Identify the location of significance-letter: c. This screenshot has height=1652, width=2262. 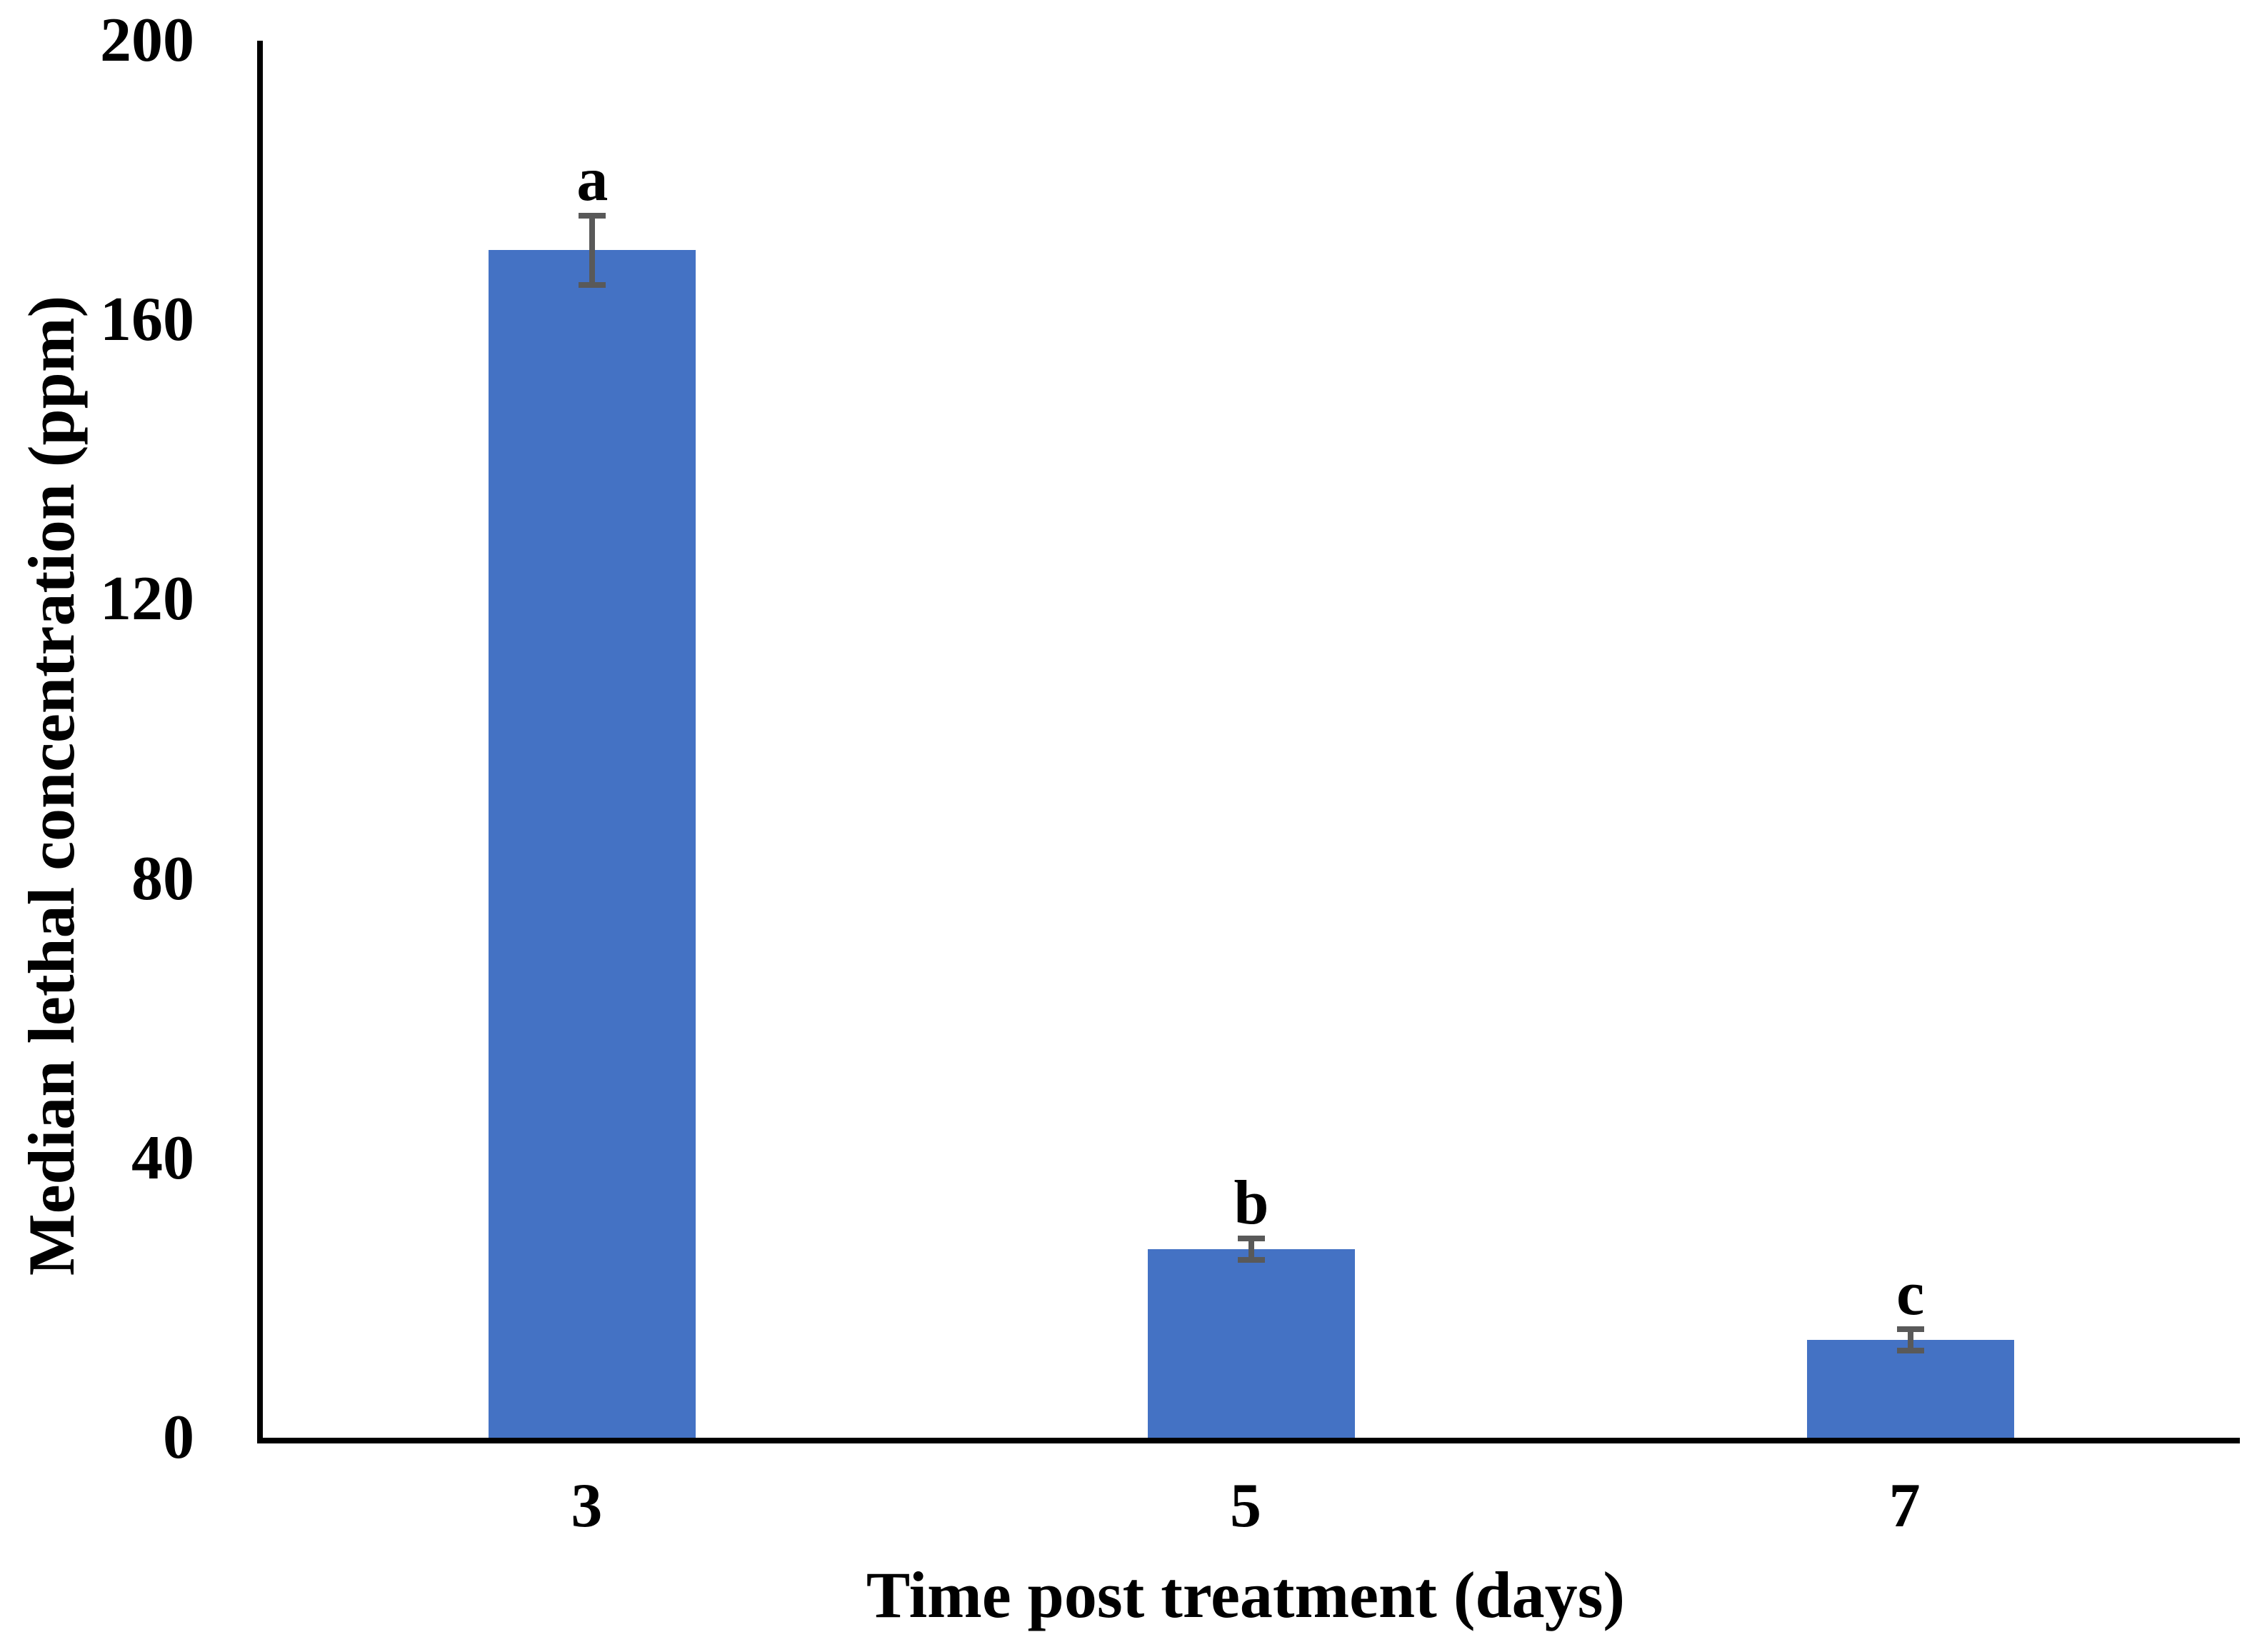
(1911, 1294).